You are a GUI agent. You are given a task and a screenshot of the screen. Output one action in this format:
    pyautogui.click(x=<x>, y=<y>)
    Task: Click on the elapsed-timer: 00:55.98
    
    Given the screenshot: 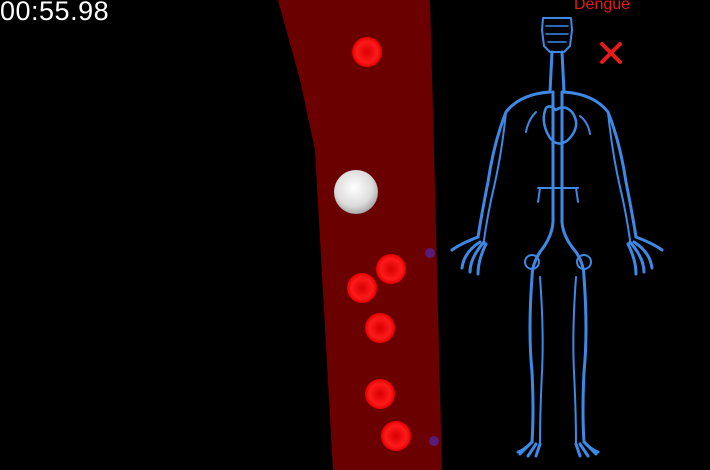 What is the action you would take?
    pyautogui.click(x=55, y=13)
    